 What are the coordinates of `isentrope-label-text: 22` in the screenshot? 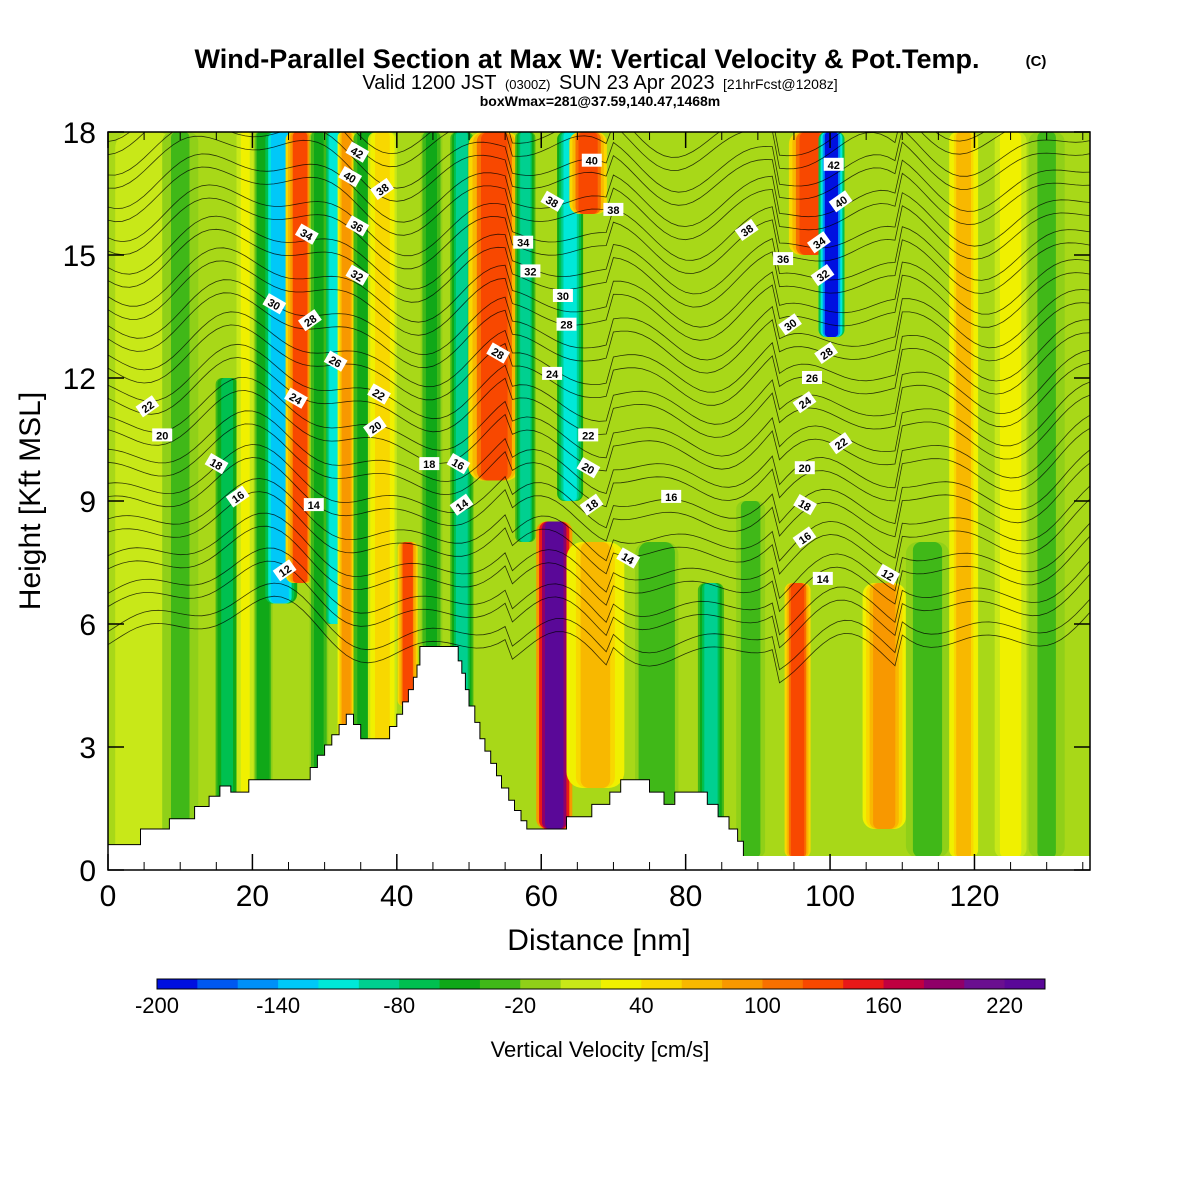 It's located at (588, 436).